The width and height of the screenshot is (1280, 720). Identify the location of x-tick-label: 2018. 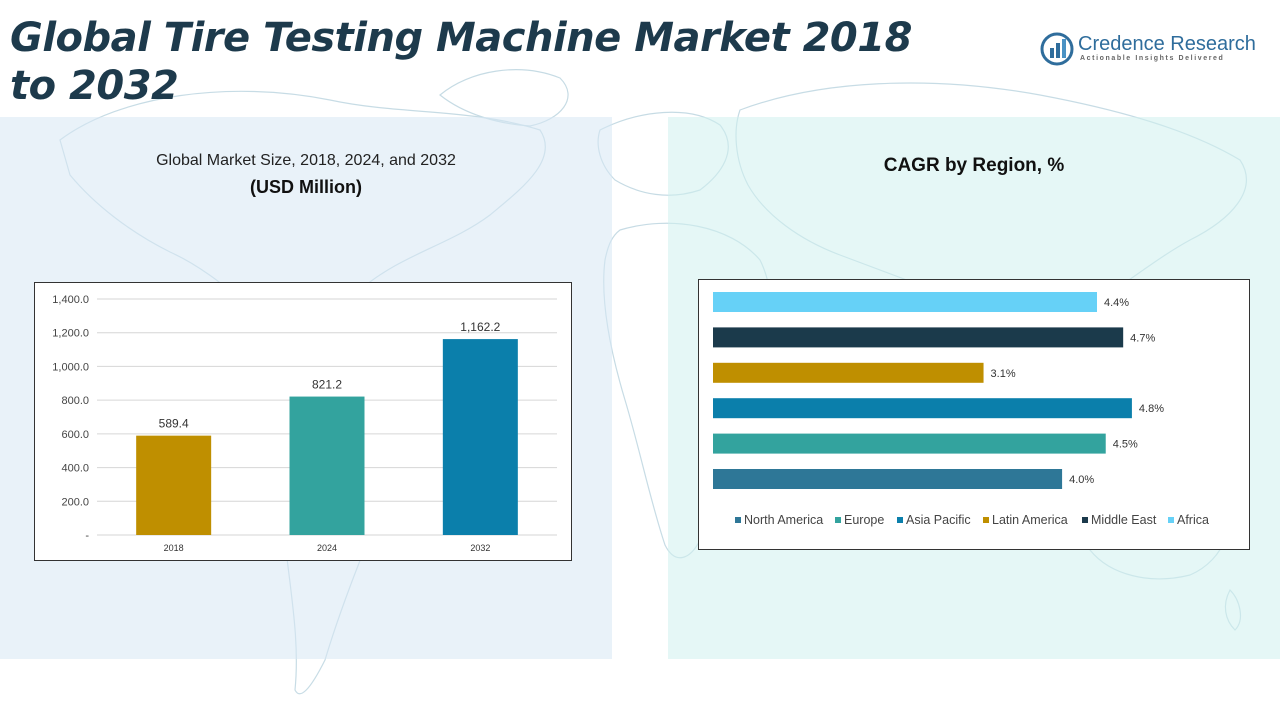
(174, 548).